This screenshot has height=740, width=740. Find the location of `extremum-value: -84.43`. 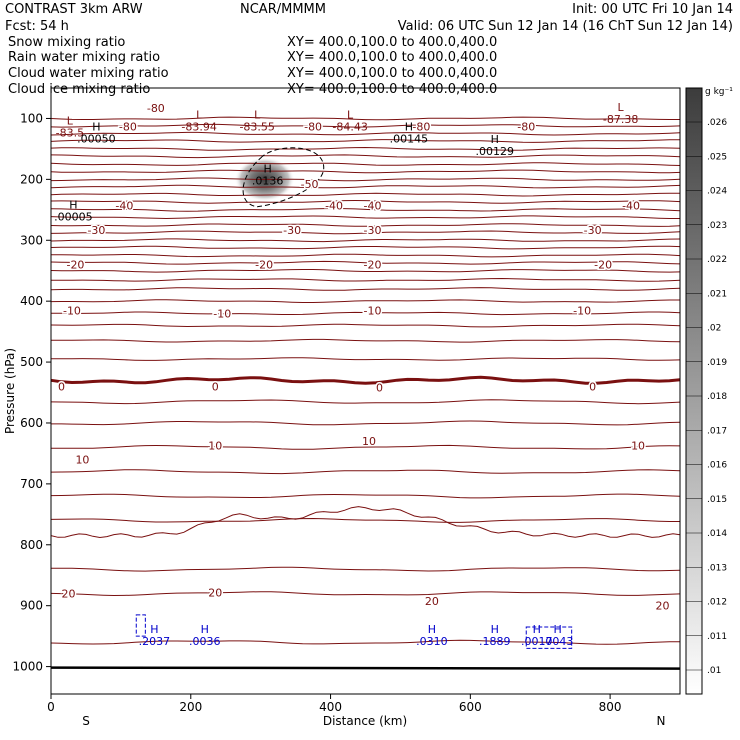

extremum-value: -84.43 is located at coordinates (349, 126).